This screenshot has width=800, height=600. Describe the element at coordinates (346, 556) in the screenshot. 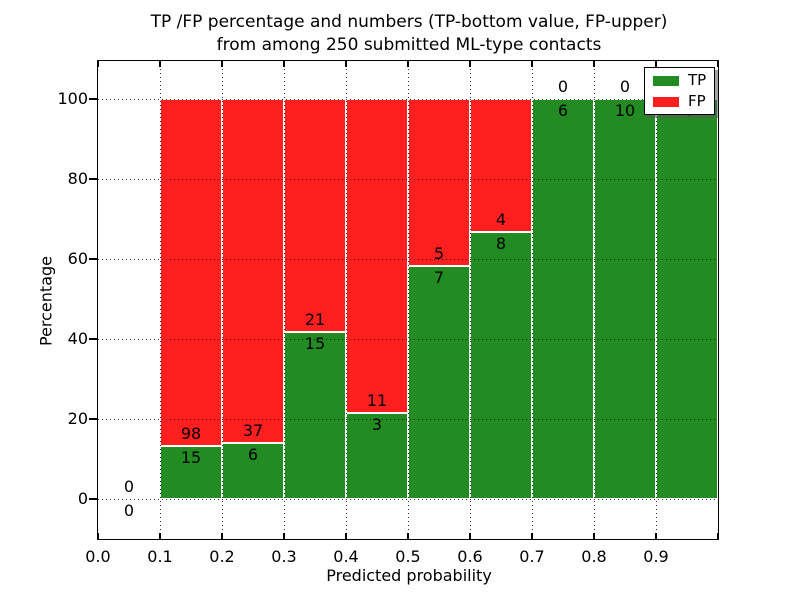

I see `x-tick-label: 0.4` at that location.